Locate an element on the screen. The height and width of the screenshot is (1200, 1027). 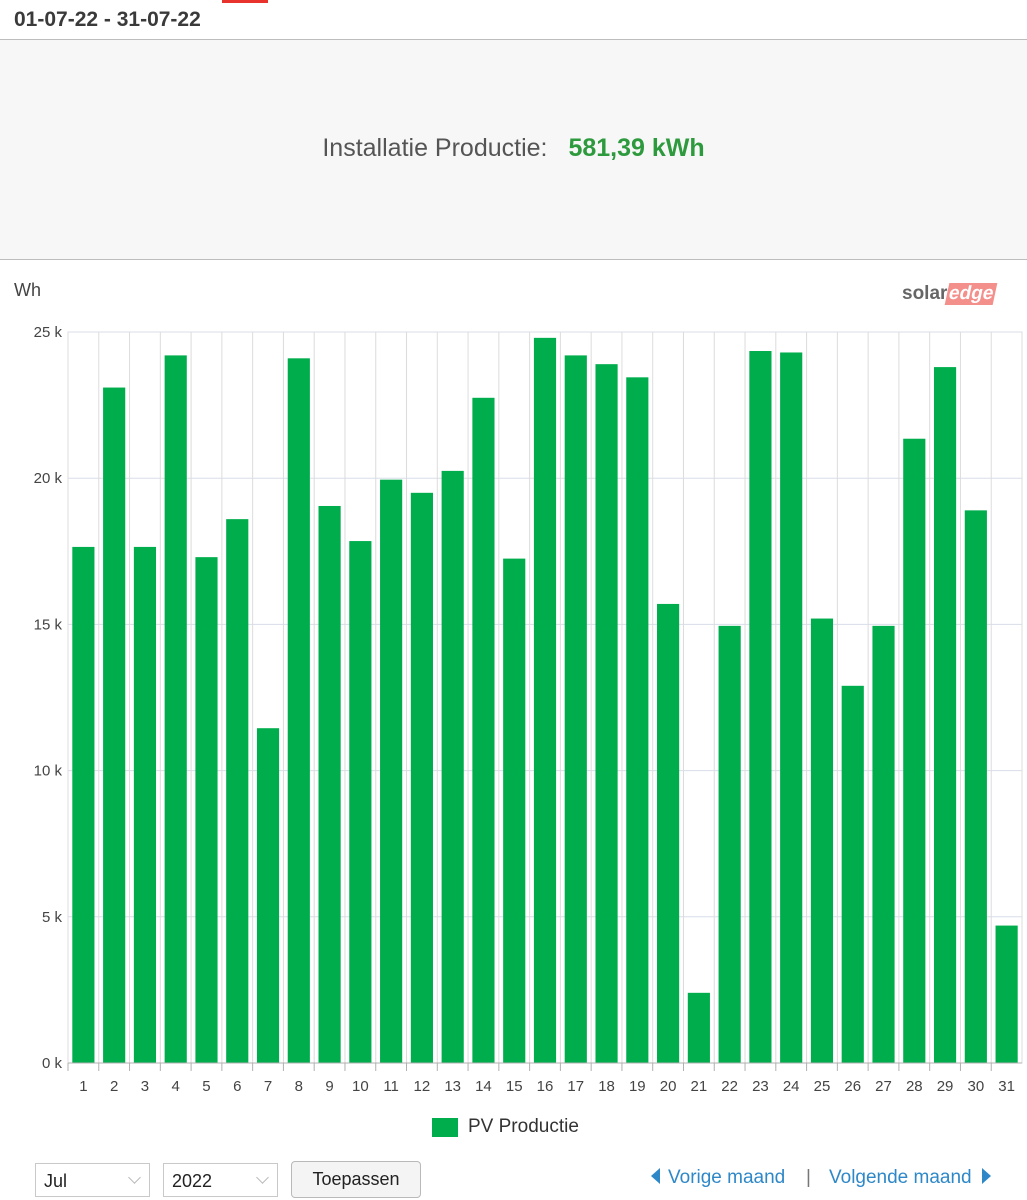
x-tick-label: 28 is located at coordinates (914, 1086).